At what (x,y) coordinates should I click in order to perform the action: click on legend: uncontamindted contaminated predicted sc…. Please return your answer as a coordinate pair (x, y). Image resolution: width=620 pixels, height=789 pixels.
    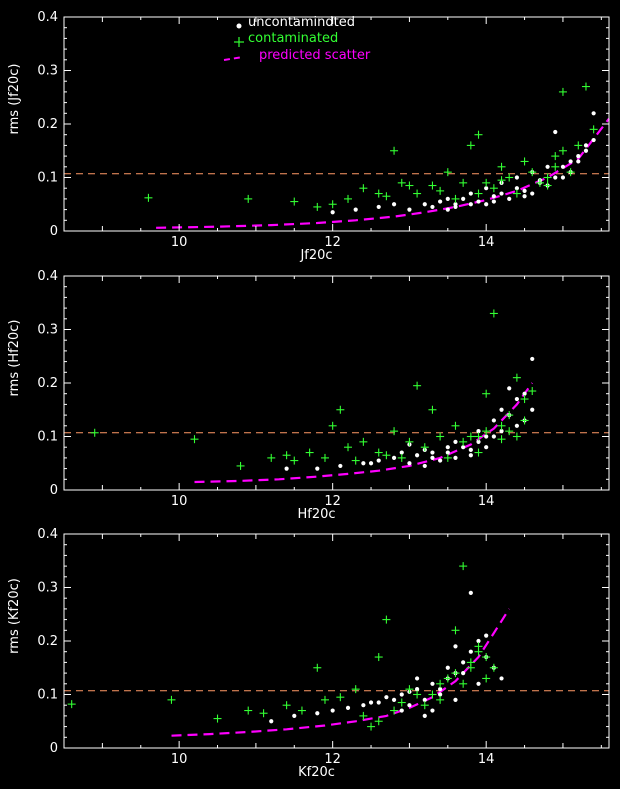
    Looking at the image, I should click on (297, 39).